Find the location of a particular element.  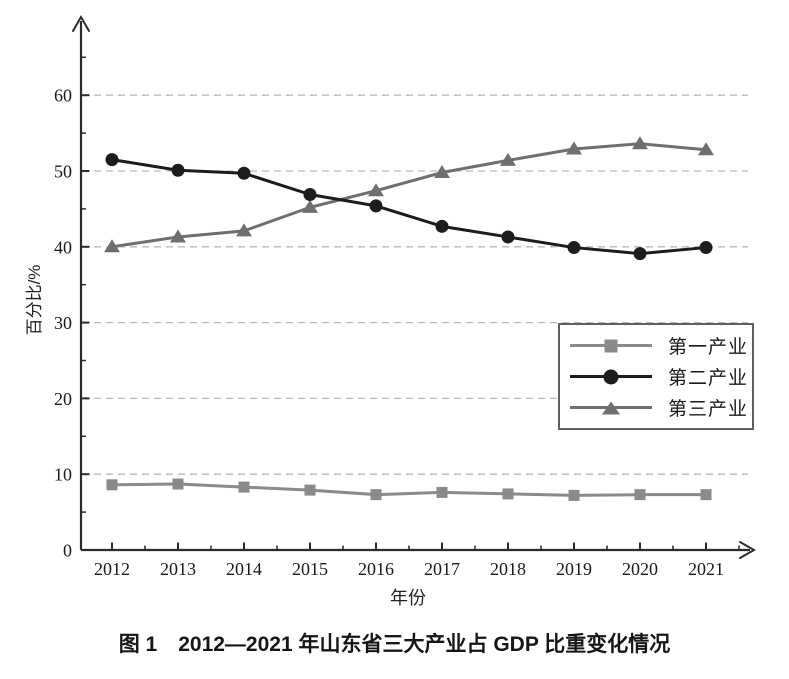

data-point-1-2018 is located at coordinates (508, 237).